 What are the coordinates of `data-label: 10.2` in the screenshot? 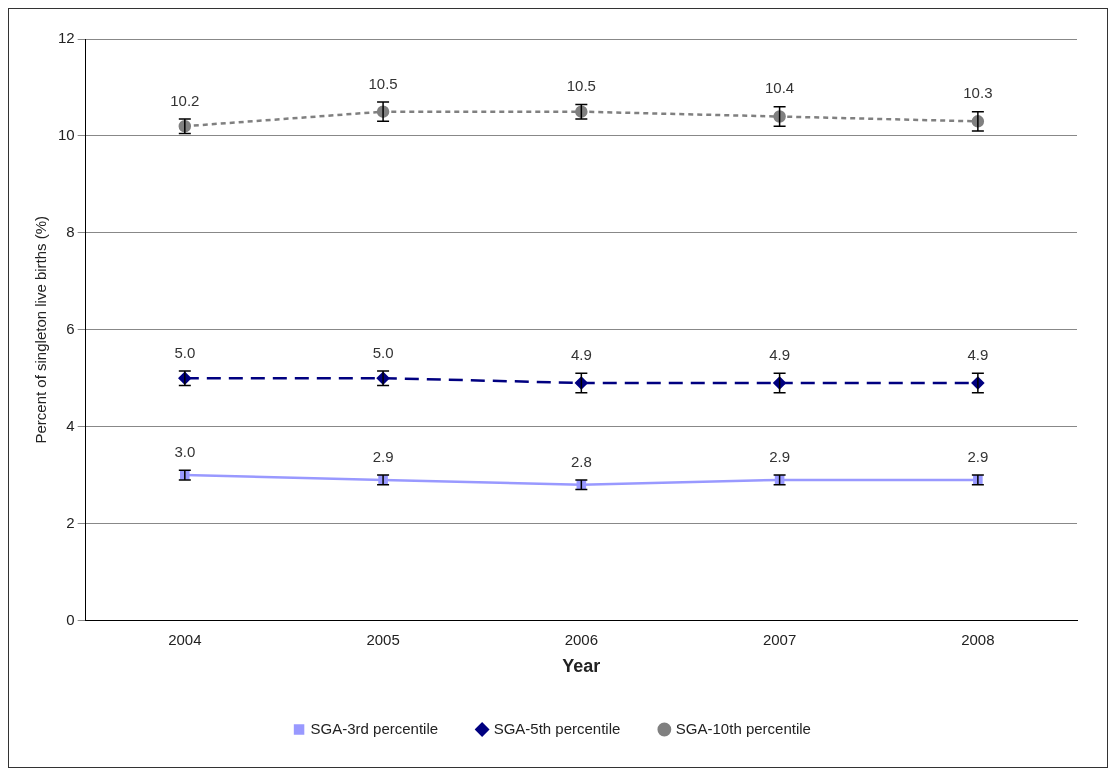 It's located at (185, 100).